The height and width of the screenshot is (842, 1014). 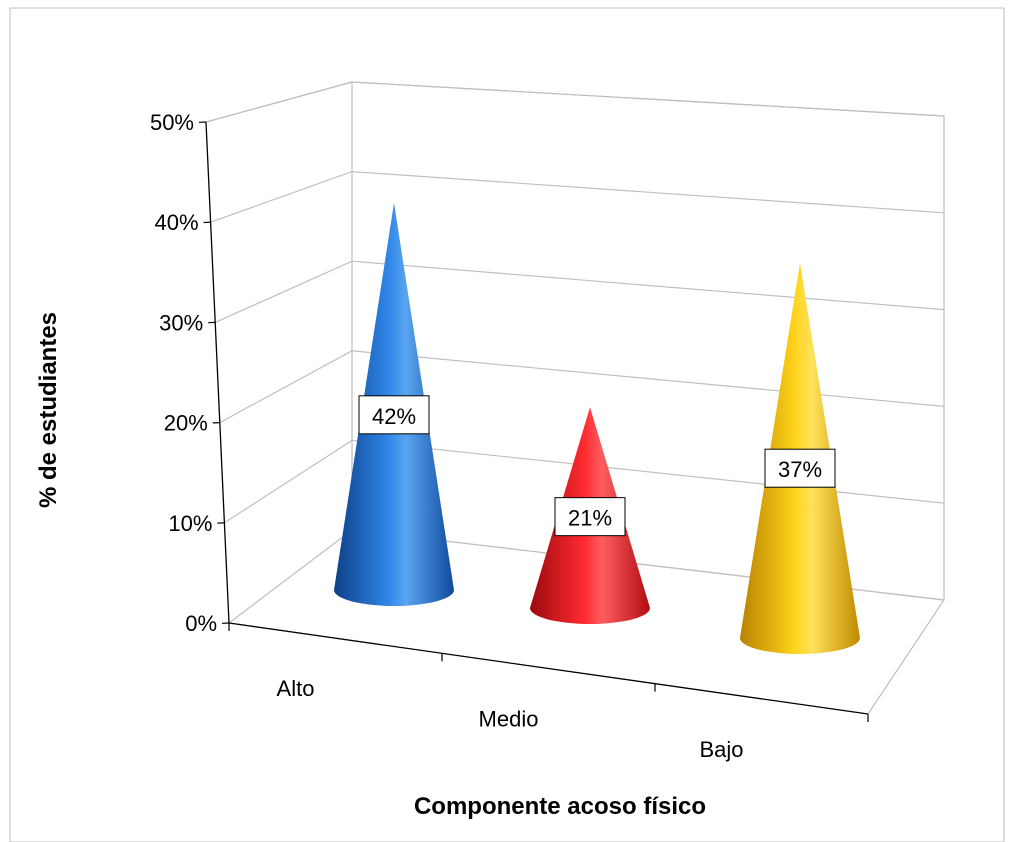 I want to click on y-axis-line, so click(x=217, y=372).